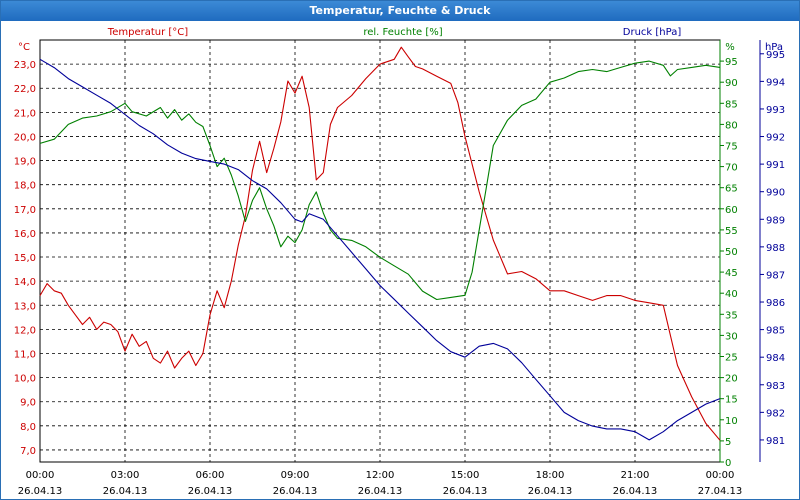 The image size is (800, 500). Describe the element at coordinates (731, 336) in the screenshot. I see `humidity-tick-label: 30` at that location.